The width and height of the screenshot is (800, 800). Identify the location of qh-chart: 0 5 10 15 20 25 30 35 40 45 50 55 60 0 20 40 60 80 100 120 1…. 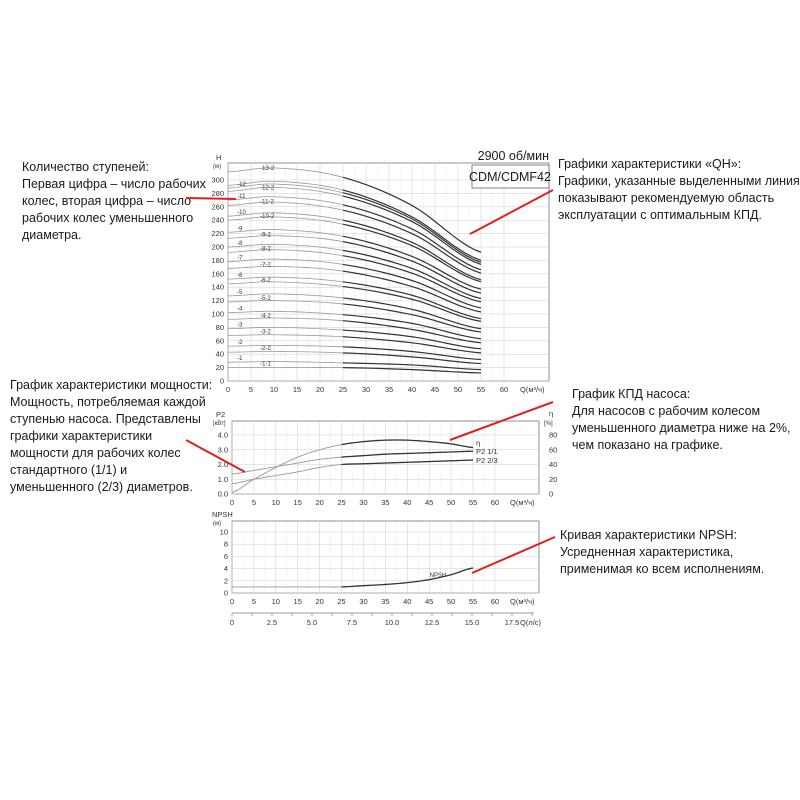
(381, 271).